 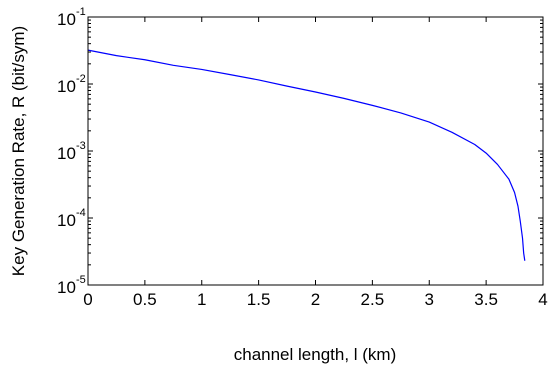 What do you see at coordinates (429, 299) in the screenshot?
I see `x-tick-label: 3` at bounding box center [429, 299].